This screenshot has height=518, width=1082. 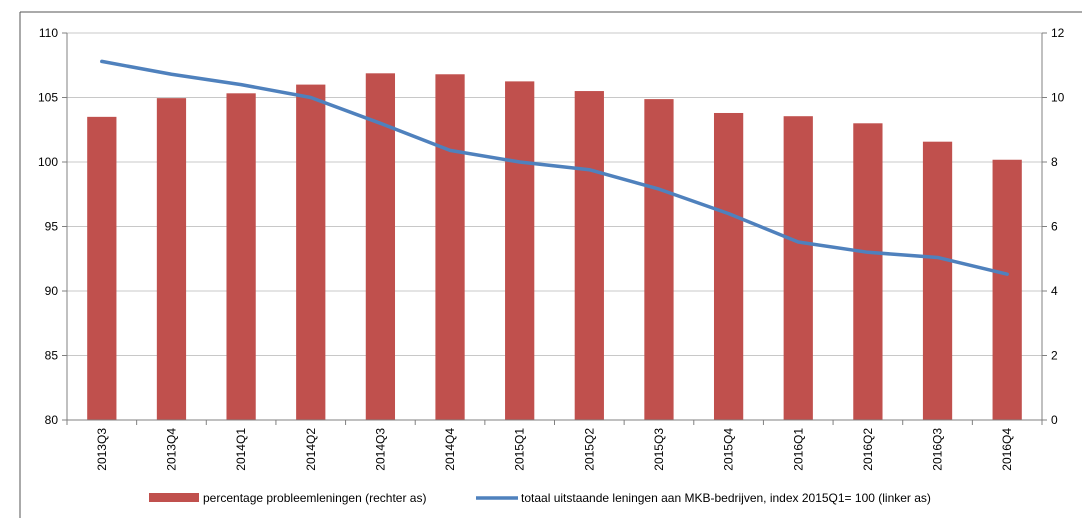 What do you see at coordinates (52, 356) in the screenshot?
I see `left-tick-label: 85` at bounding box center [52, 356].